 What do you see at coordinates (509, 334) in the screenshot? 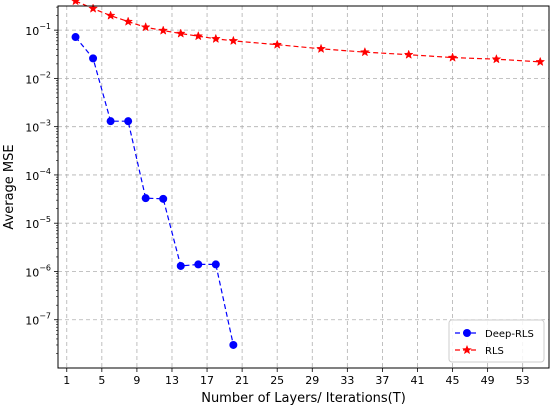
I see `legend-label-deep-rls: Deep-RLS` at bounding box center [509, 334].